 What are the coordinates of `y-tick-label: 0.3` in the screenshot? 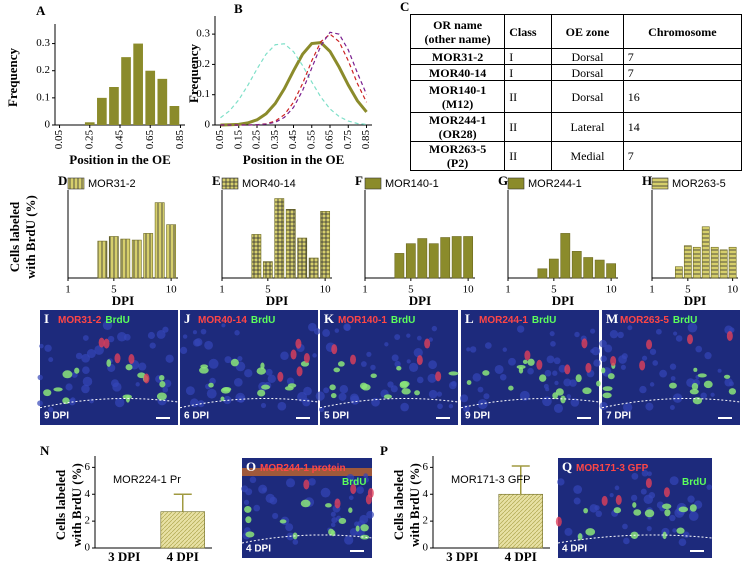 It's located at (203, 34).